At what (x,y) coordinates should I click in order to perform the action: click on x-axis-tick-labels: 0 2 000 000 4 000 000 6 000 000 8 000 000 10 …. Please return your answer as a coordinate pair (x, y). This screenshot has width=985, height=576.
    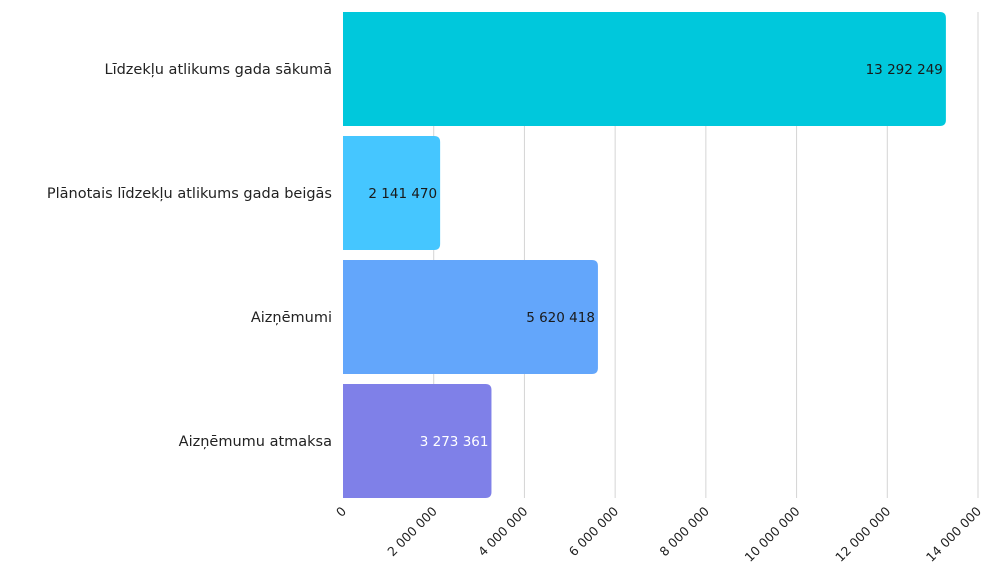
    Looking at the image, I should click on (658, 533).